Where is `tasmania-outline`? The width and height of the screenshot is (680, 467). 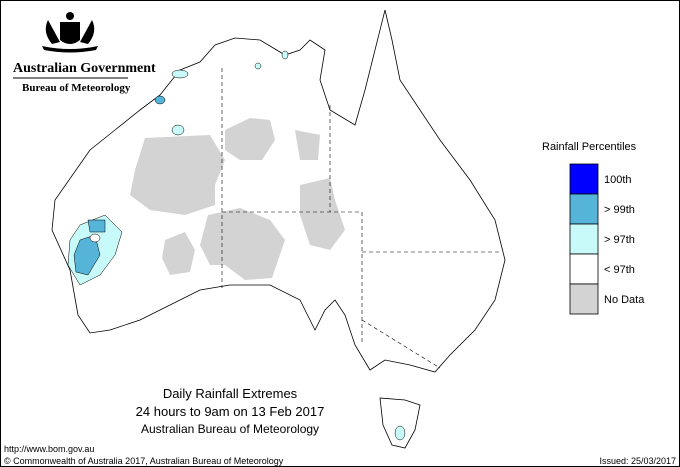 tasmania-outline is located at coordinates (400, 423).